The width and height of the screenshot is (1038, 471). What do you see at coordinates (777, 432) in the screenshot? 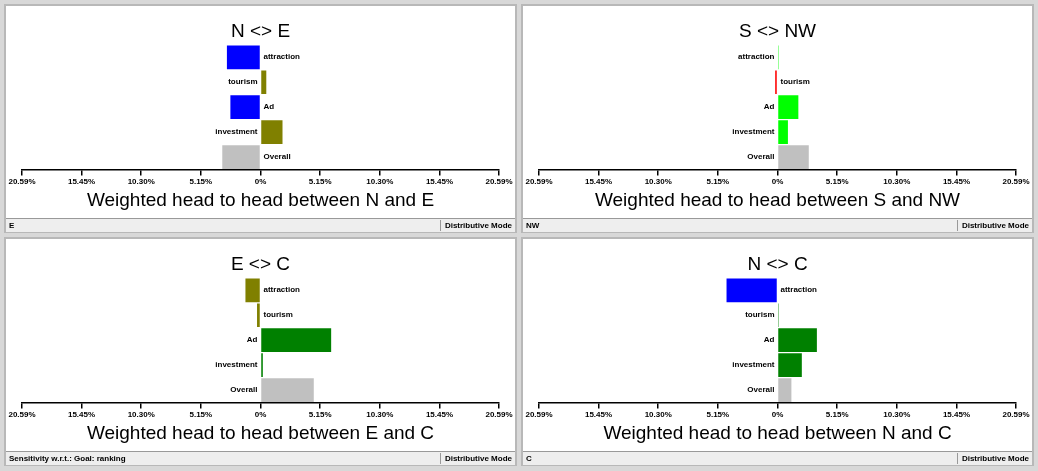
I see `x-axis-title: Weighted head to head between N and C` at bounding box center [777, 432].